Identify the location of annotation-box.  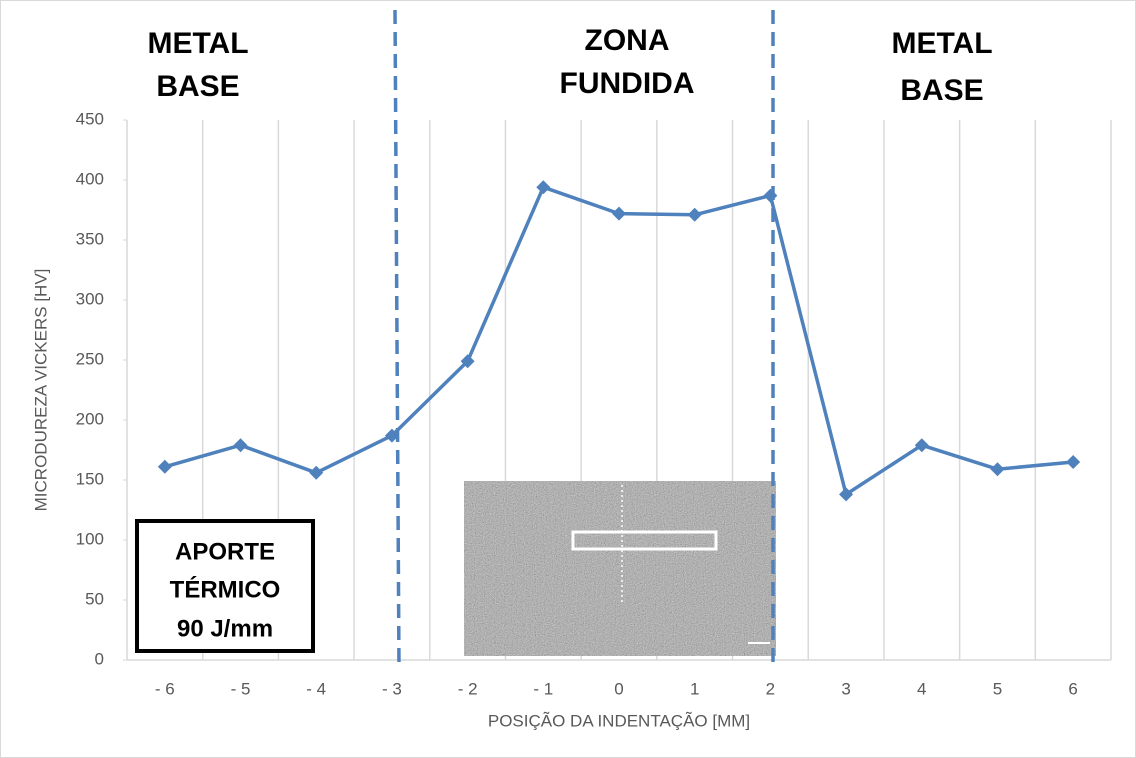
(225, 586).